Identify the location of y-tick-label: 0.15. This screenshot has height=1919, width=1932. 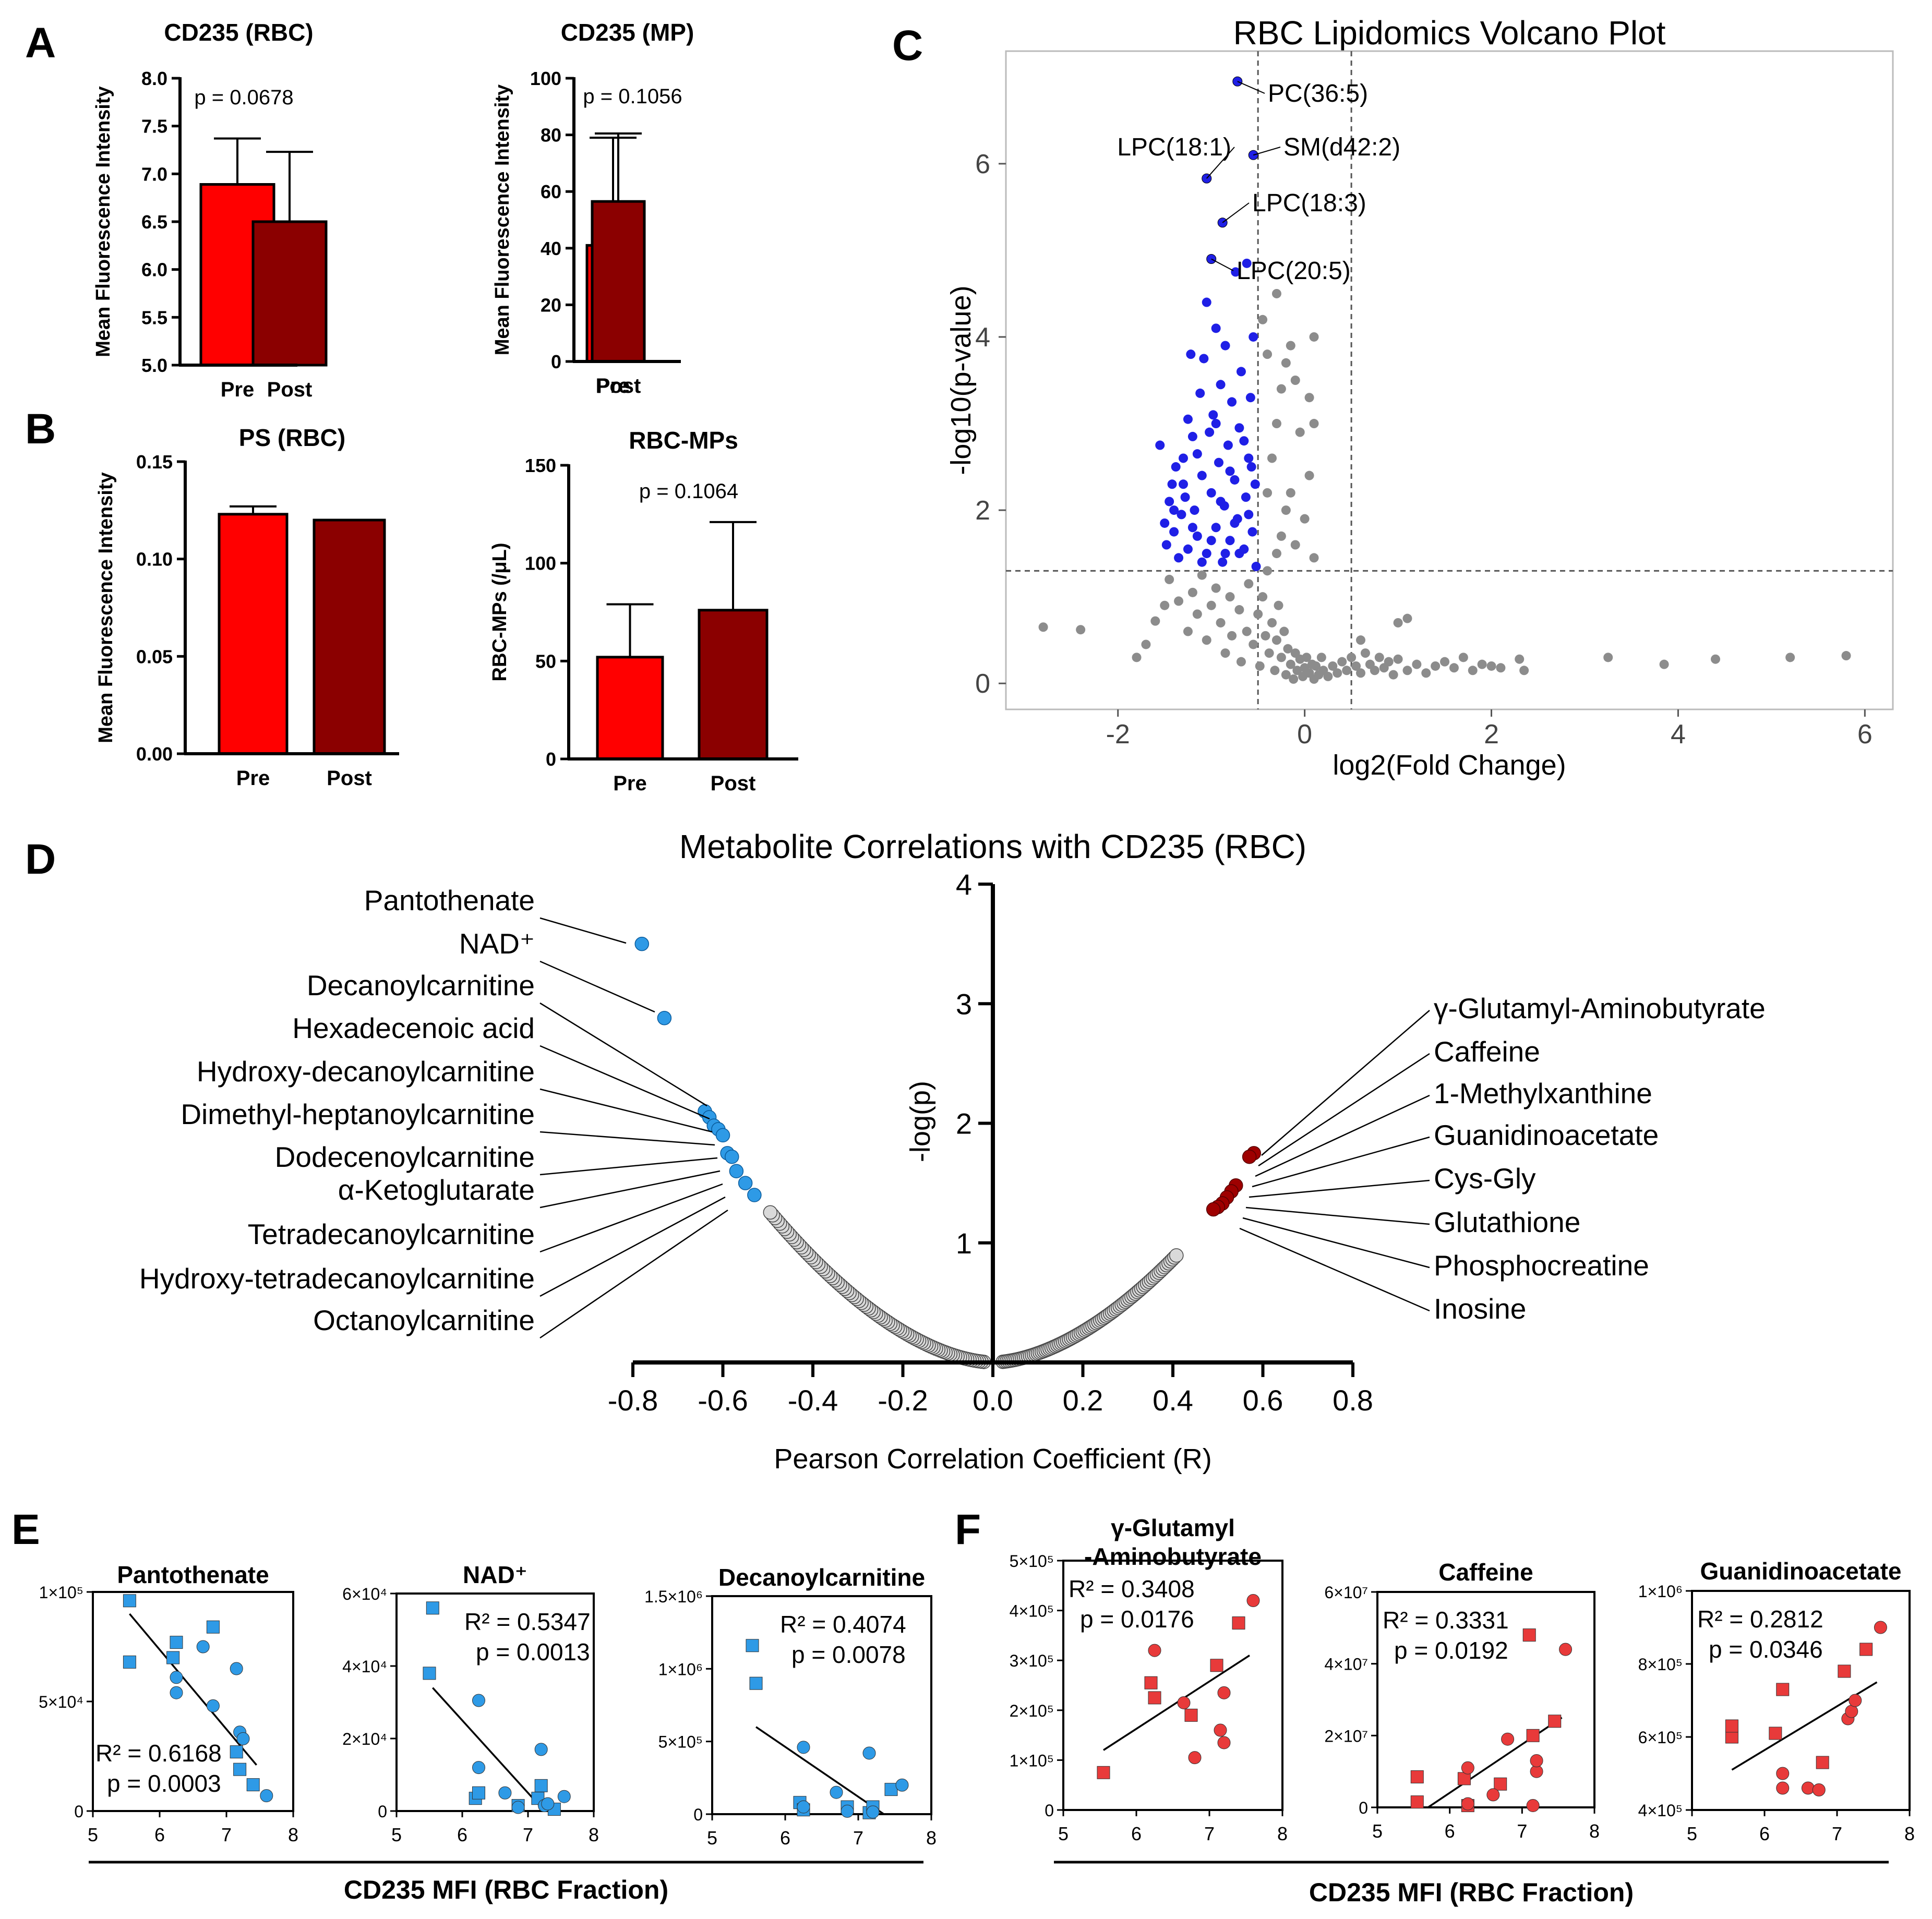
(154, 462).